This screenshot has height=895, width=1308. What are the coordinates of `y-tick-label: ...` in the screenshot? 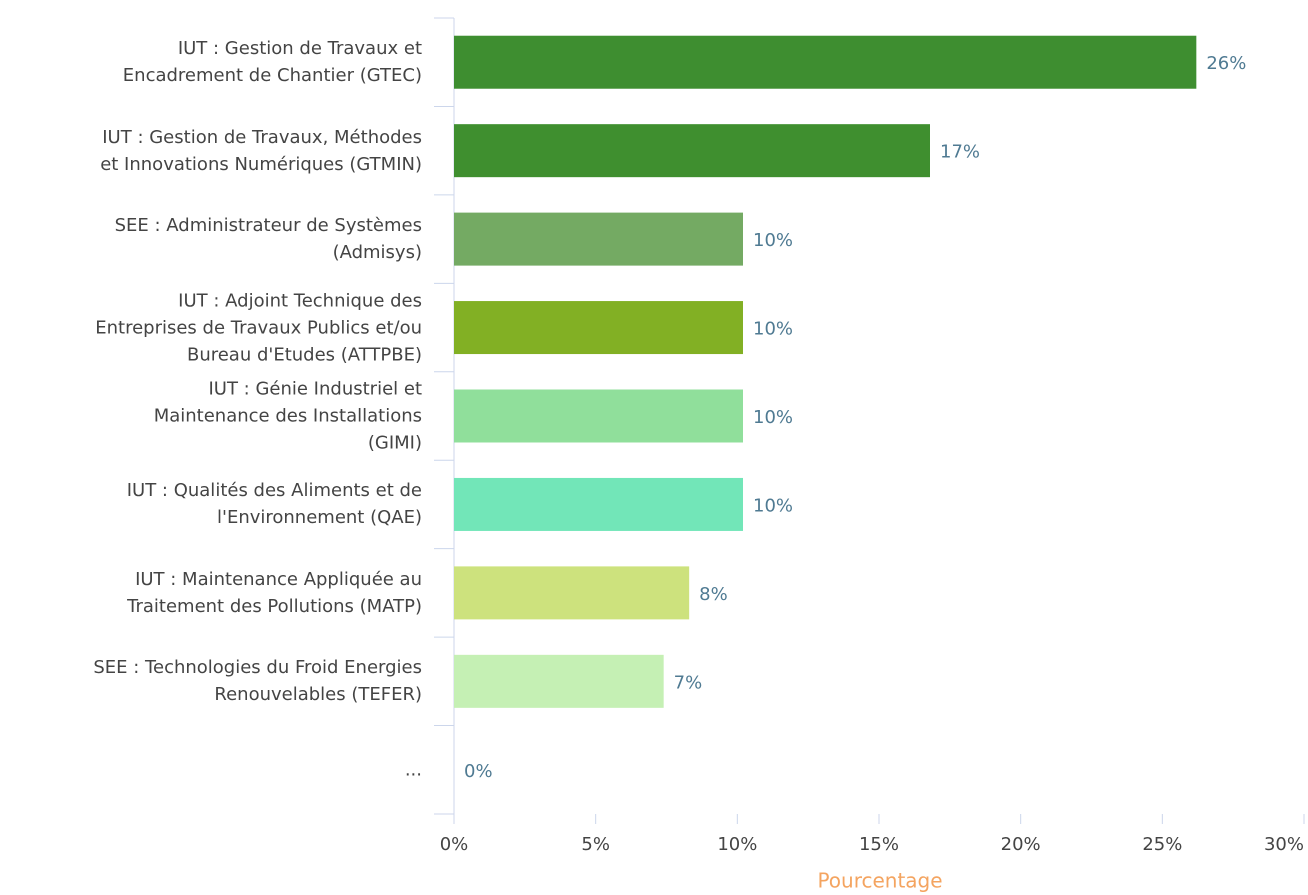 It's located at (413, 770).